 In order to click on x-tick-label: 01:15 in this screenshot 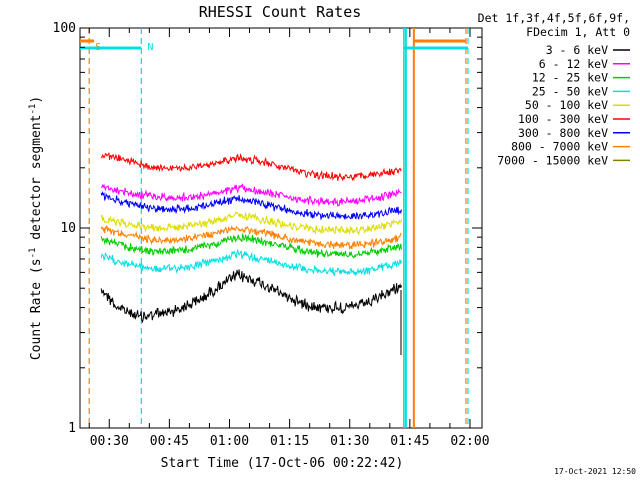, I will do `click(289, 441)`.